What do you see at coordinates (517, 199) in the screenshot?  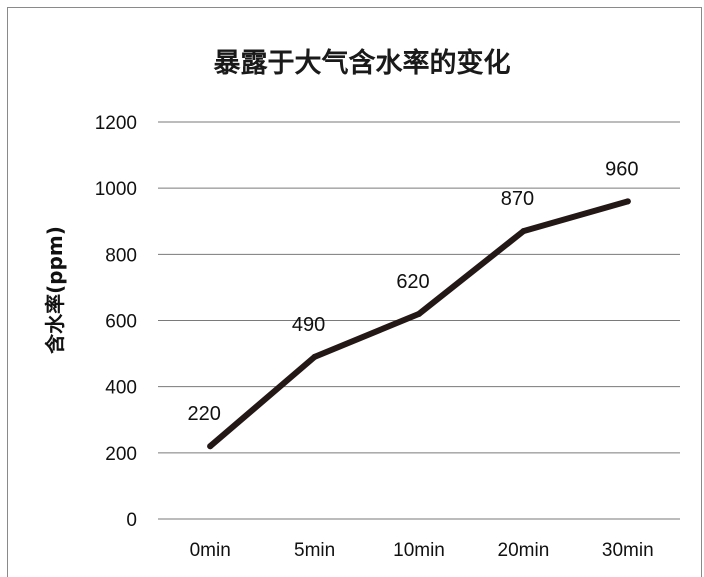 I see `data-label: 870` at bounding box center [517, 199].